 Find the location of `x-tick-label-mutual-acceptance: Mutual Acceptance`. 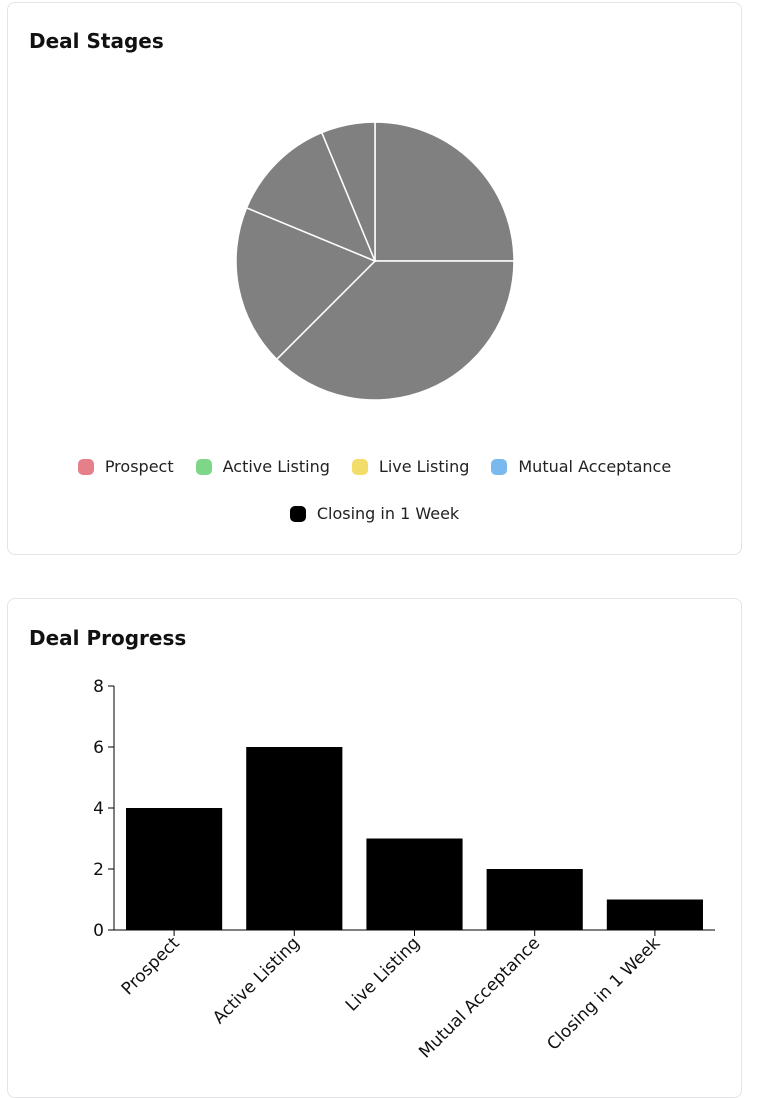

x-tick-label-mutual-acceptance: Mutual Acceptance is located at coordinates (479, 997).